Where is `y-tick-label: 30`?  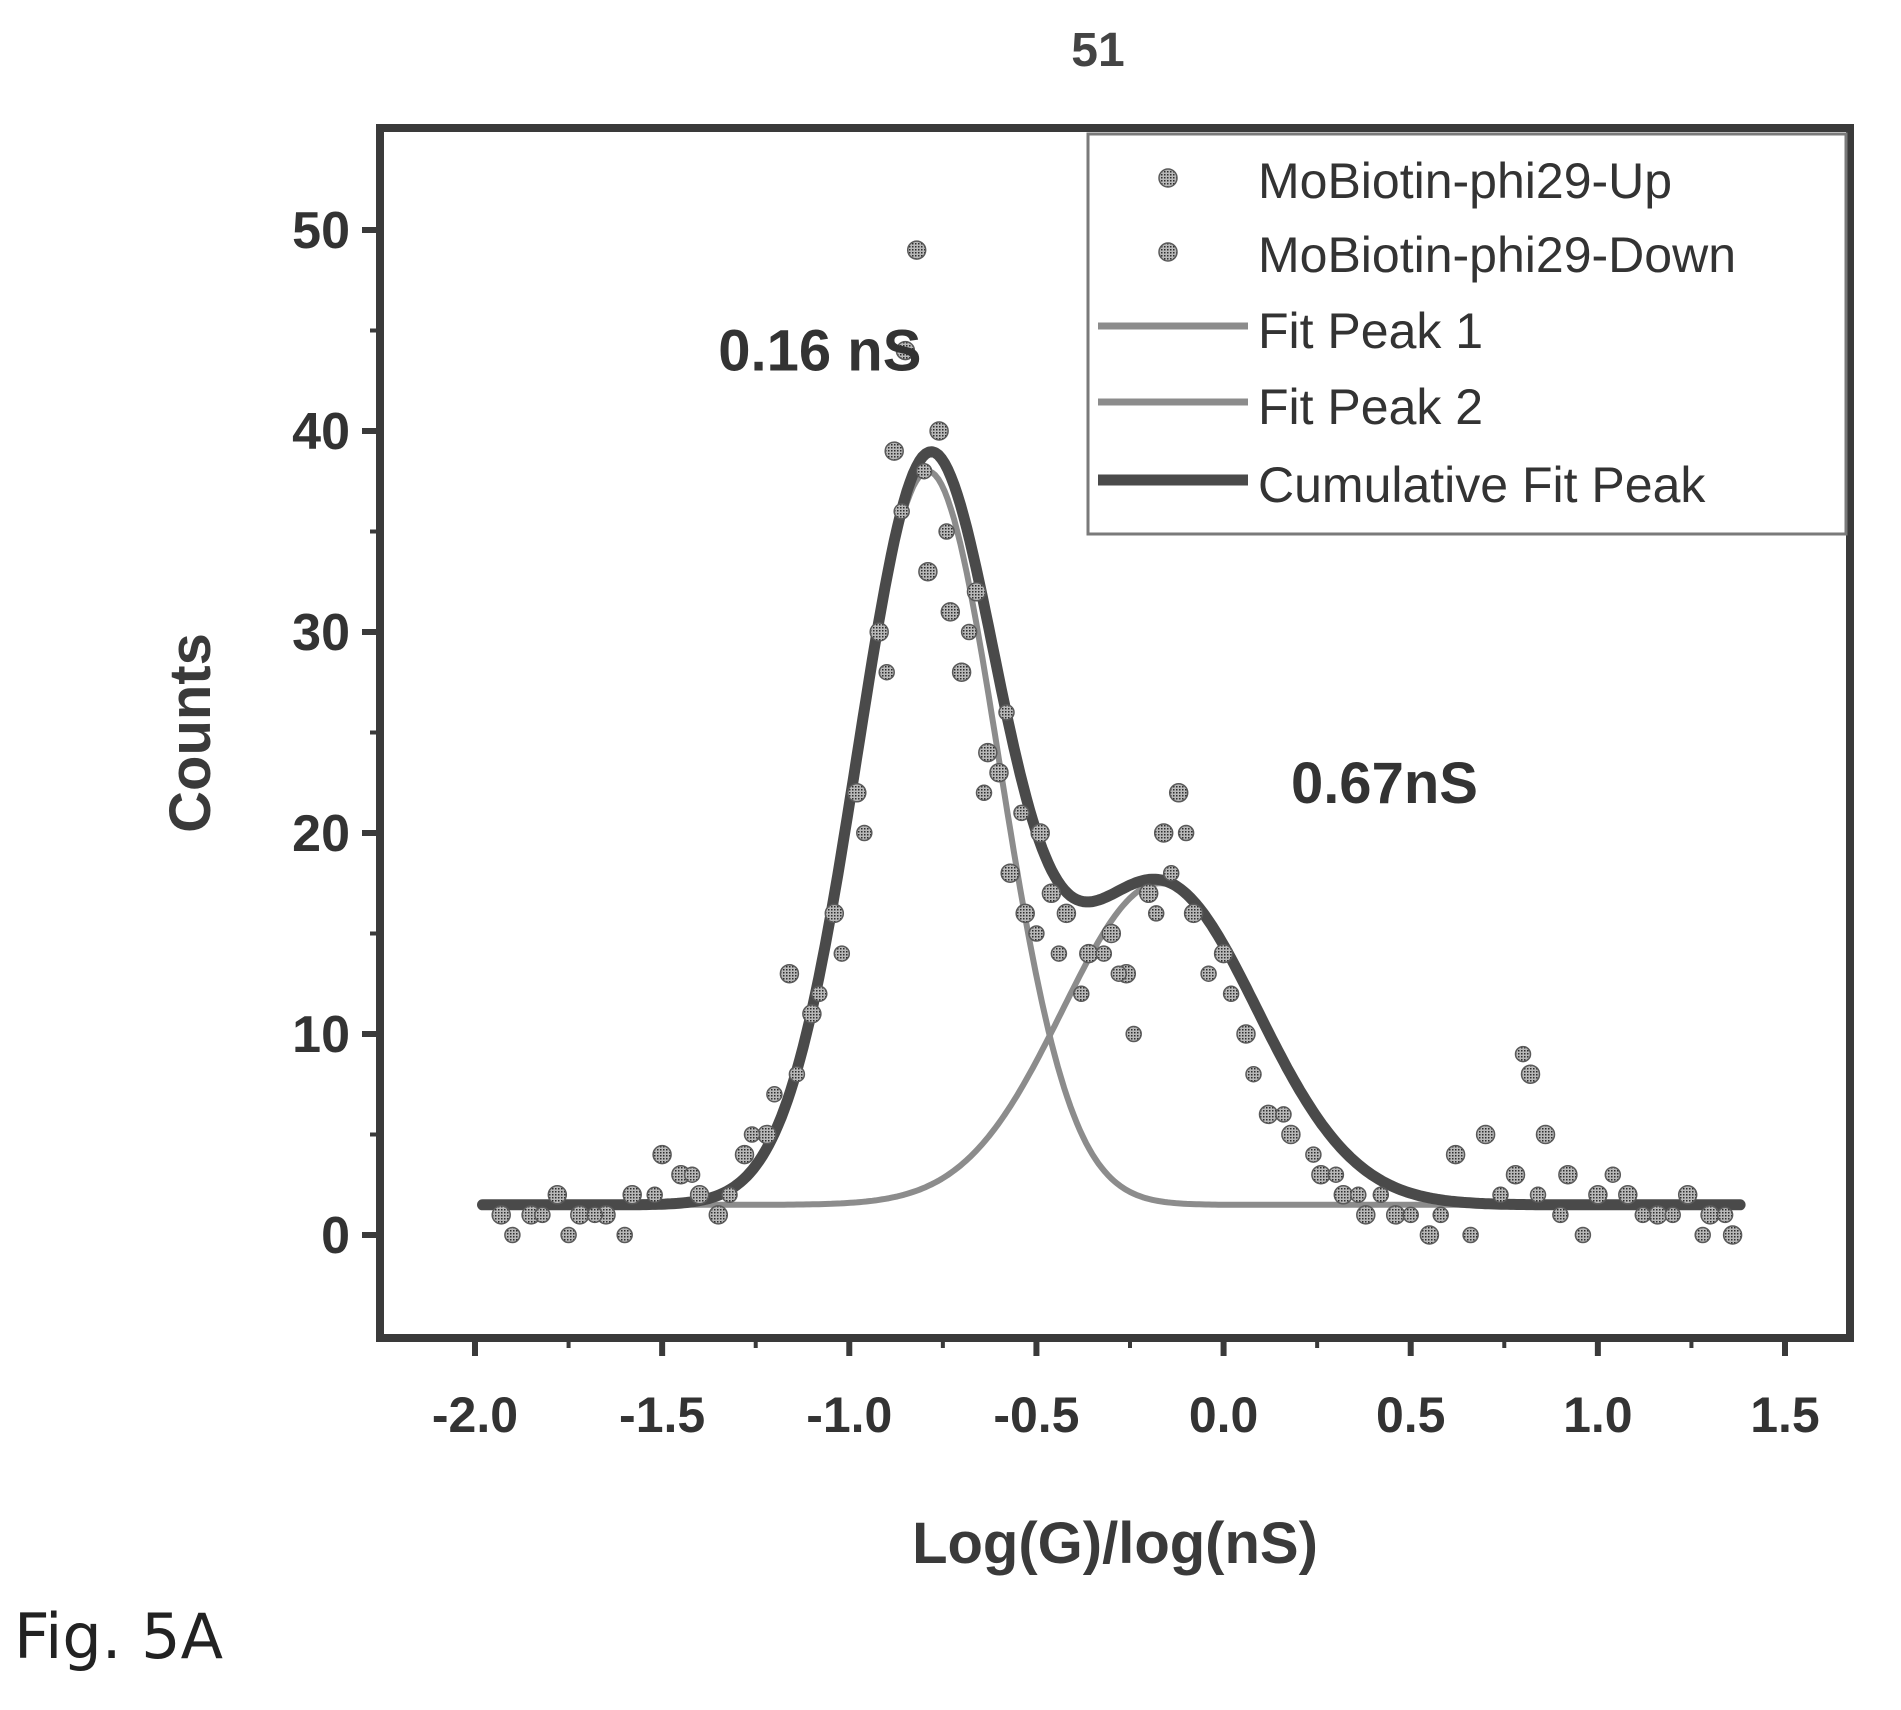 y-tick-label: 30 is located at coordinates (321, 633).